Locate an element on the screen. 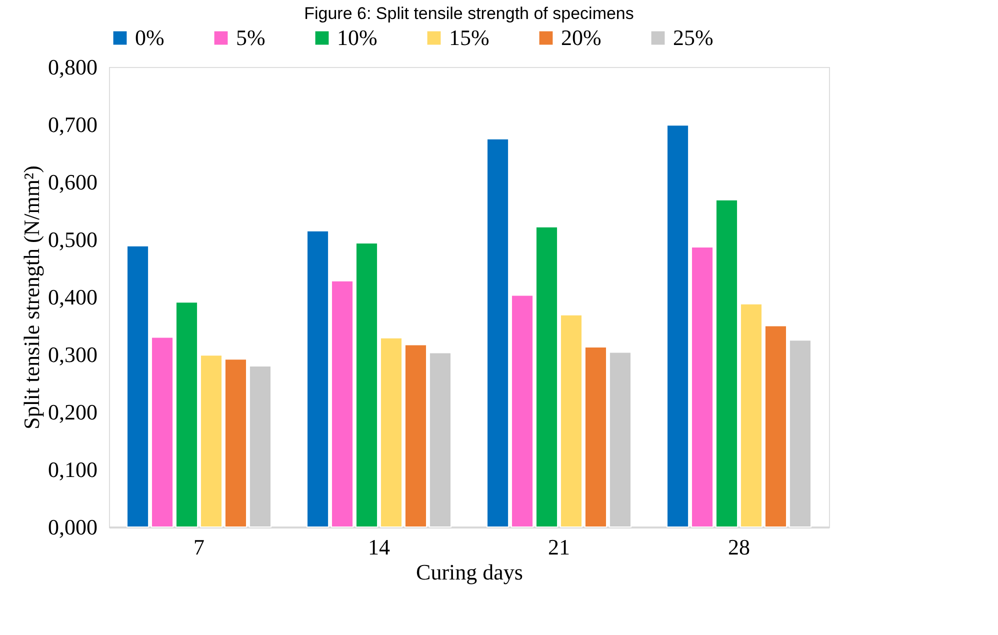  y-tick-label: 0,400 is located at coordinates (73, 297).